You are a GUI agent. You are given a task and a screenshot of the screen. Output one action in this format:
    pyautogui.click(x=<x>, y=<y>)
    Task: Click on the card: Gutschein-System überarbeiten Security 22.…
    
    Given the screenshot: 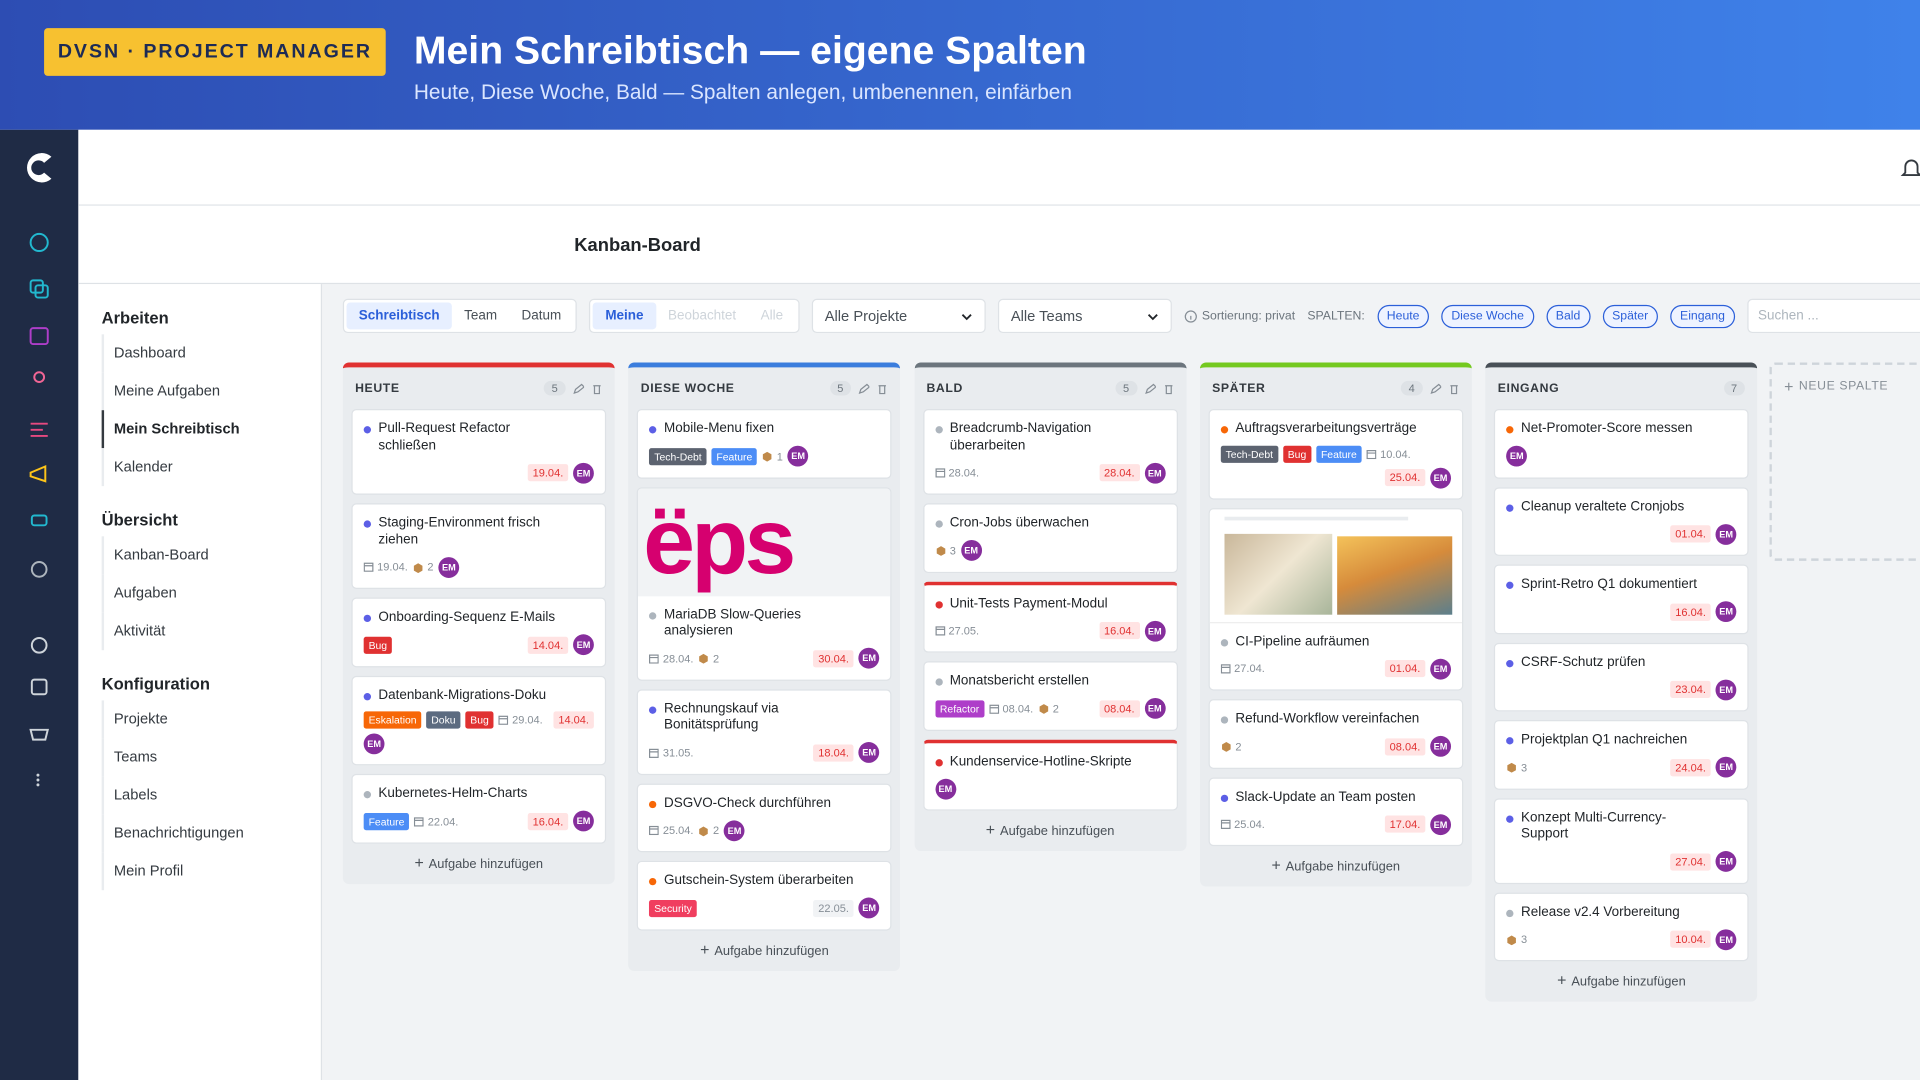 What is the action you would take?
    pyautogui.click(x=764, y=895)
    